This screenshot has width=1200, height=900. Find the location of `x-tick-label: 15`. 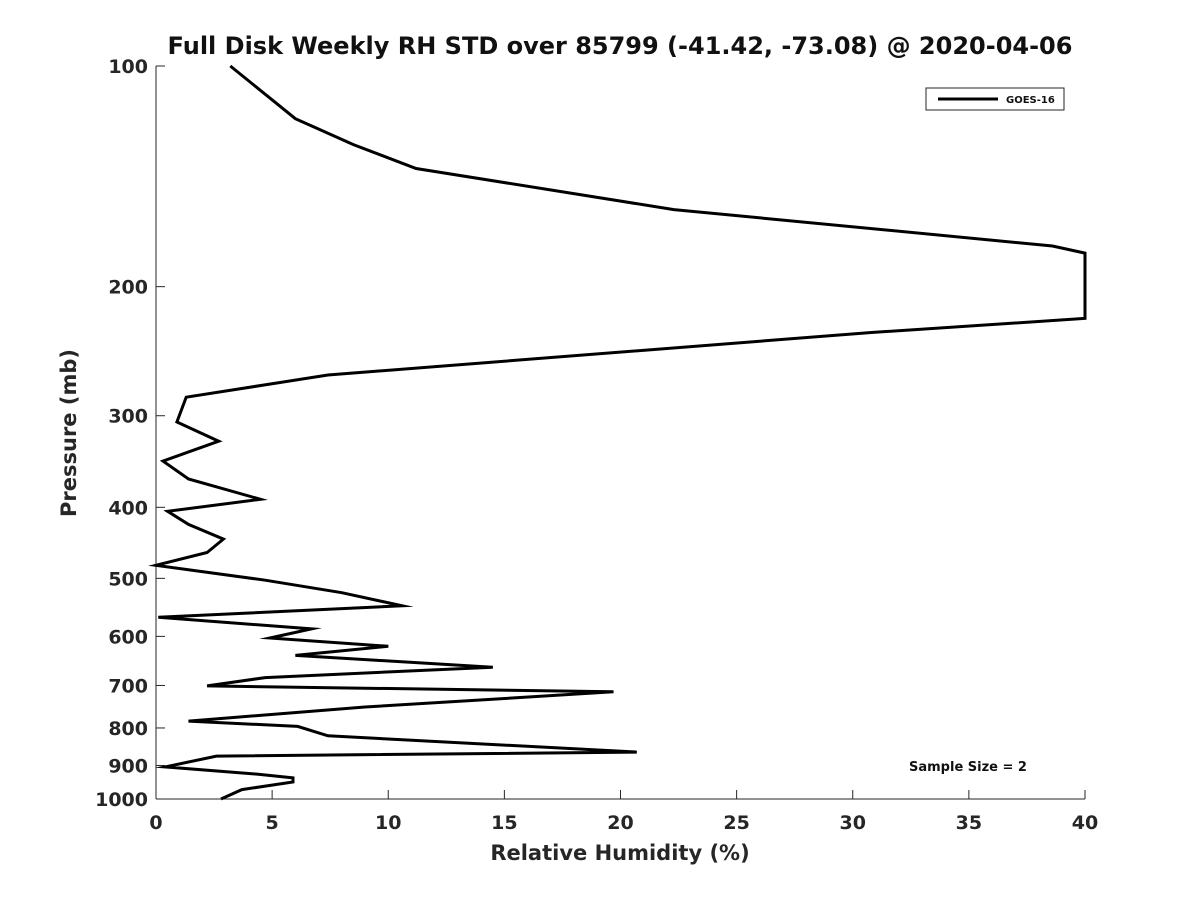

x-tick-label: 15 is located at coordinates (504, 823).